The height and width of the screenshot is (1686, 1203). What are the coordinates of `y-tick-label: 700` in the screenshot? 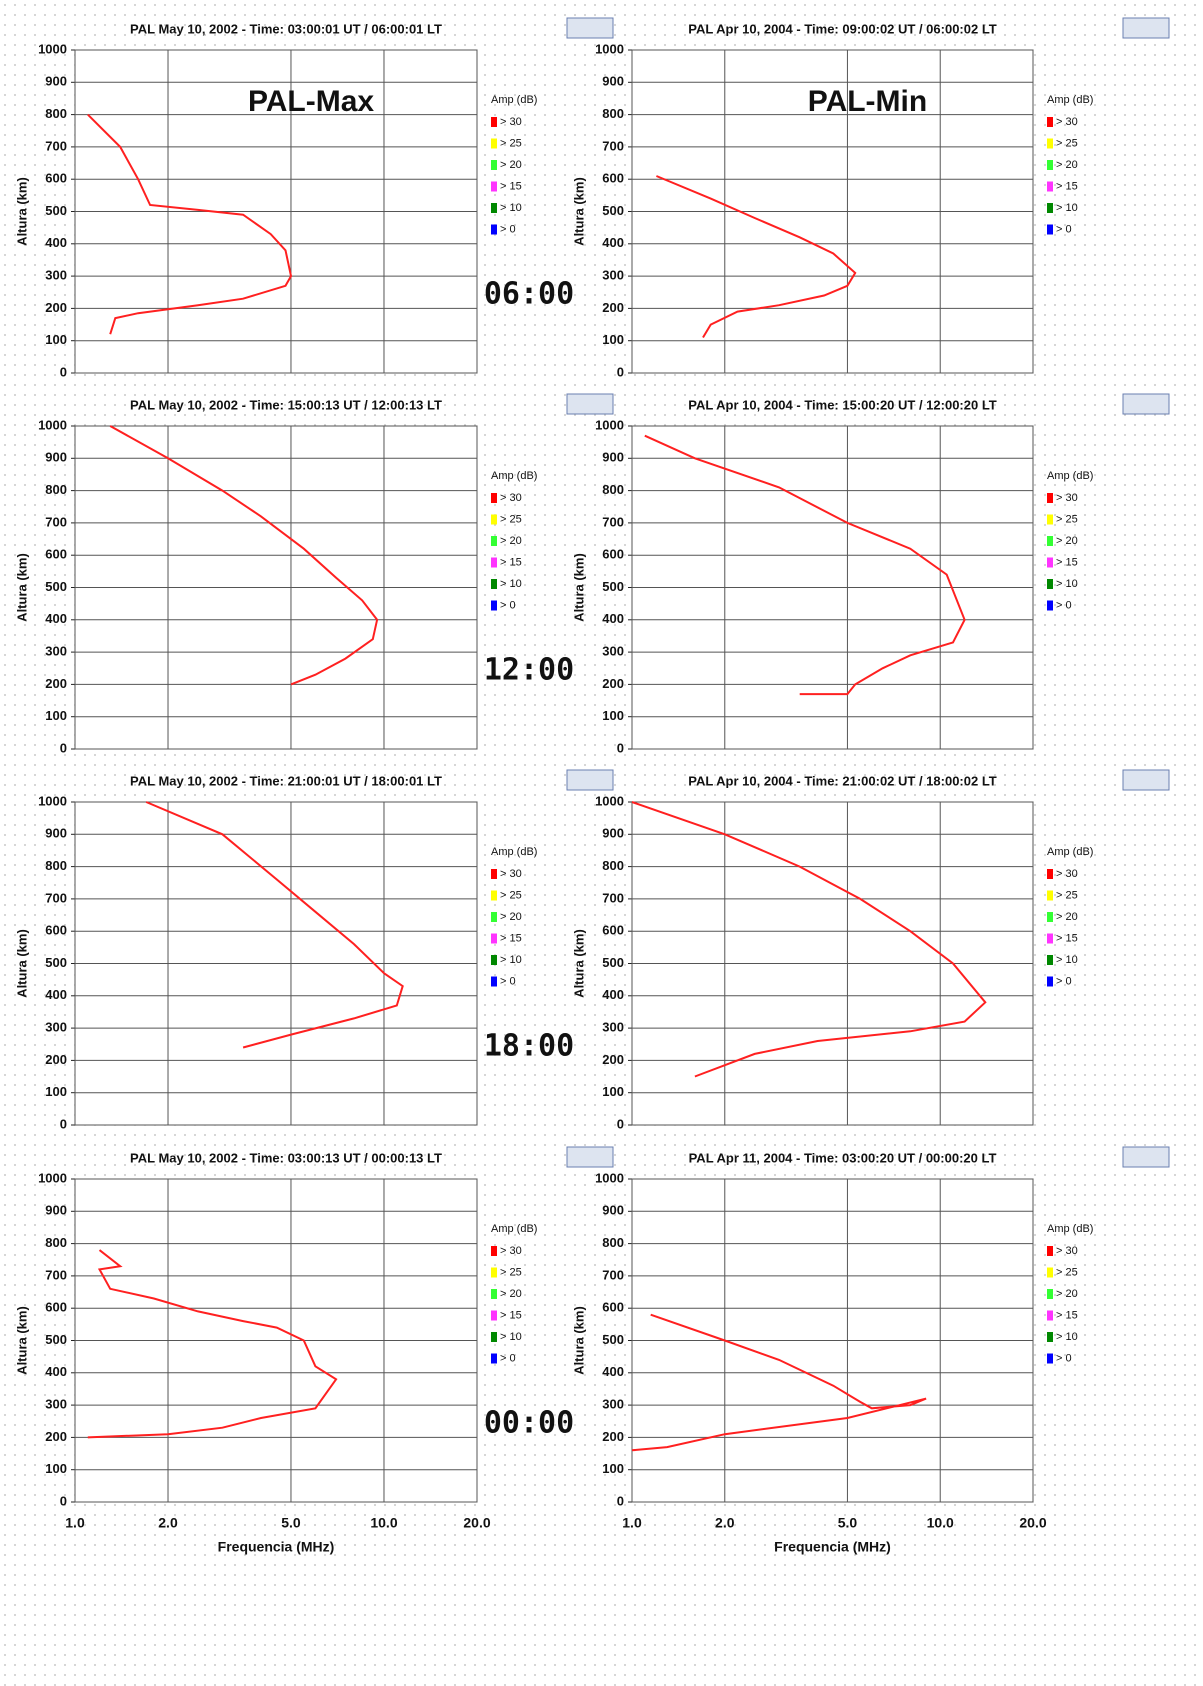 It's located at (613, 521).